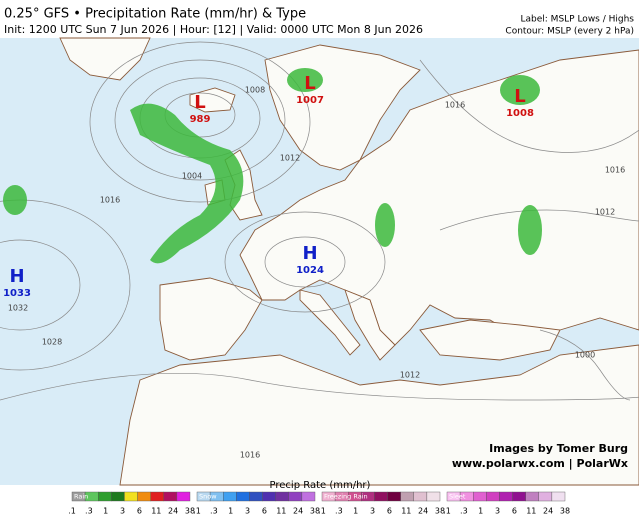 The height and width of the screenshot is (522, 639). Describe the element at coordinates (105, 59) in the screenshot. I see `greenland` at that location.